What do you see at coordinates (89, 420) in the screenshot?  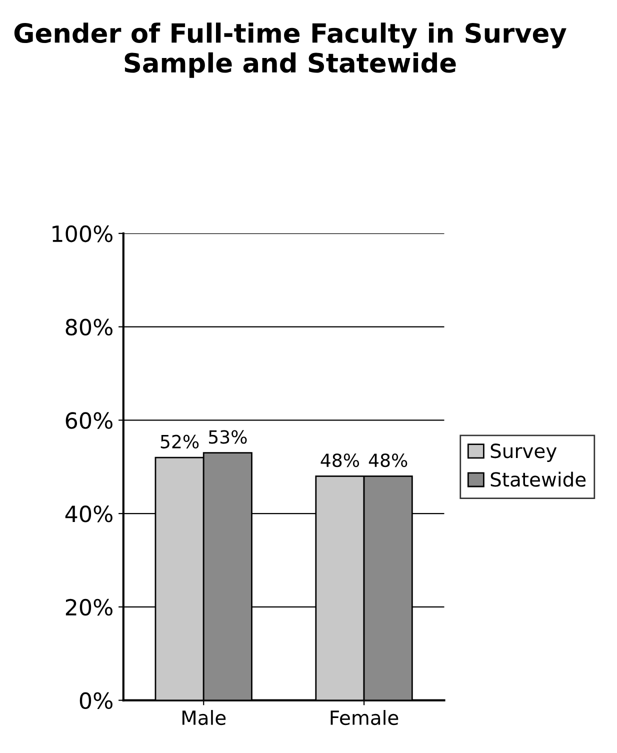 I see `y-tick-label: 60%` at bounding box center [89, 420].